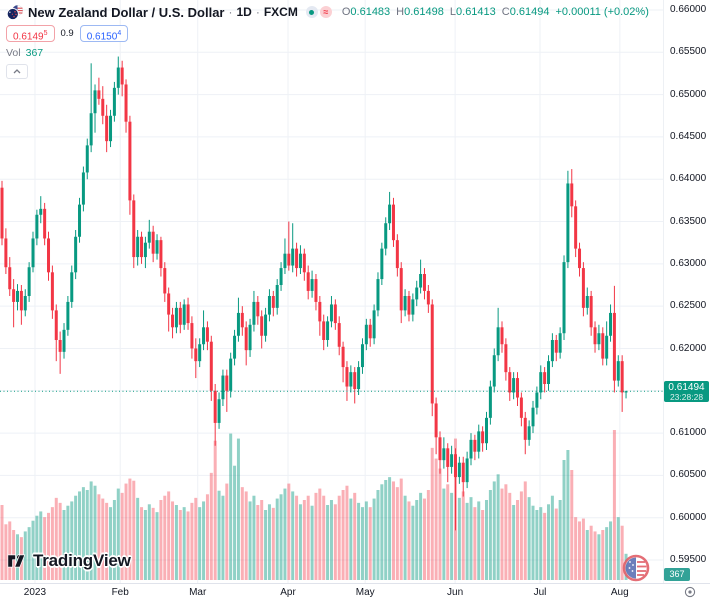  Describe the element at coordinates (688, 52) in the screenshot. I see `price-axis-label: 0.65500` at that location.